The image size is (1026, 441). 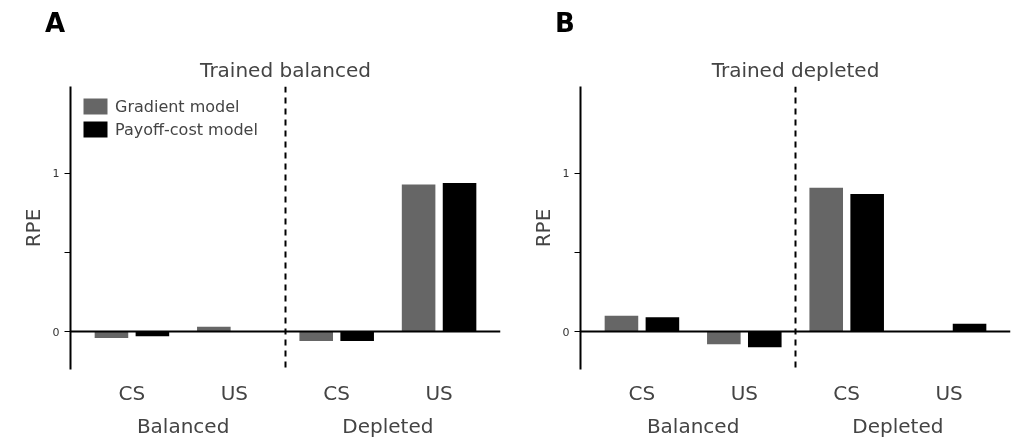 What do you see at coordinates (285, 69) in the screenshot?
I see `chart-title: Trained balanced` at bounding box center [285, 69].